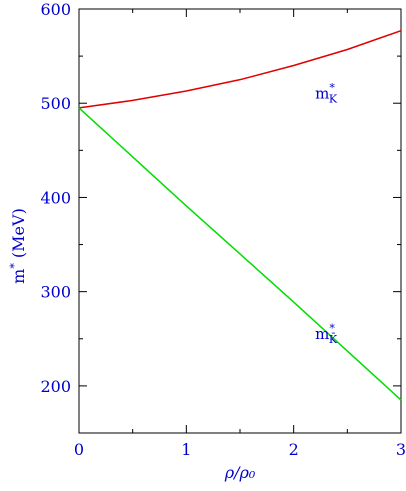  I want to click on y-tick-label: 400, so click(55, 197).